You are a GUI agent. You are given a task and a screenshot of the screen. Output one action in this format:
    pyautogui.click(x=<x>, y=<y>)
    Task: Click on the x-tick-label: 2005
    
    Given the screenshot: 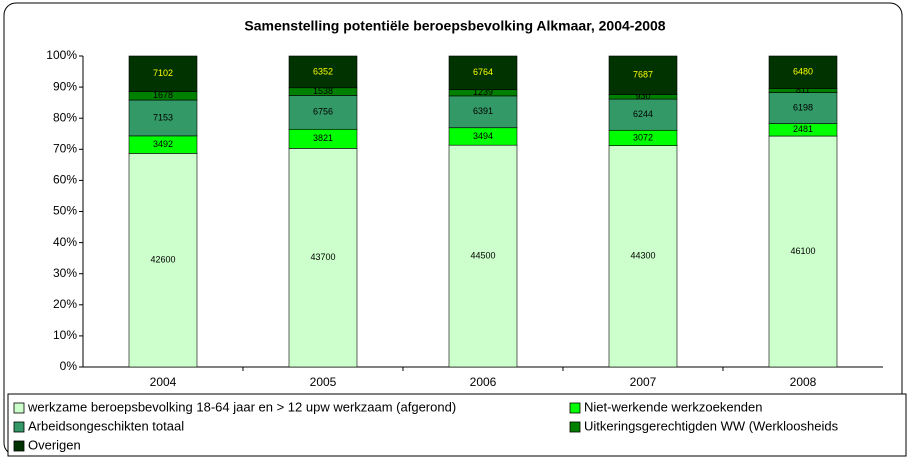 What is the action you would take?
    pyautogui.click(x=323, y=382)
    